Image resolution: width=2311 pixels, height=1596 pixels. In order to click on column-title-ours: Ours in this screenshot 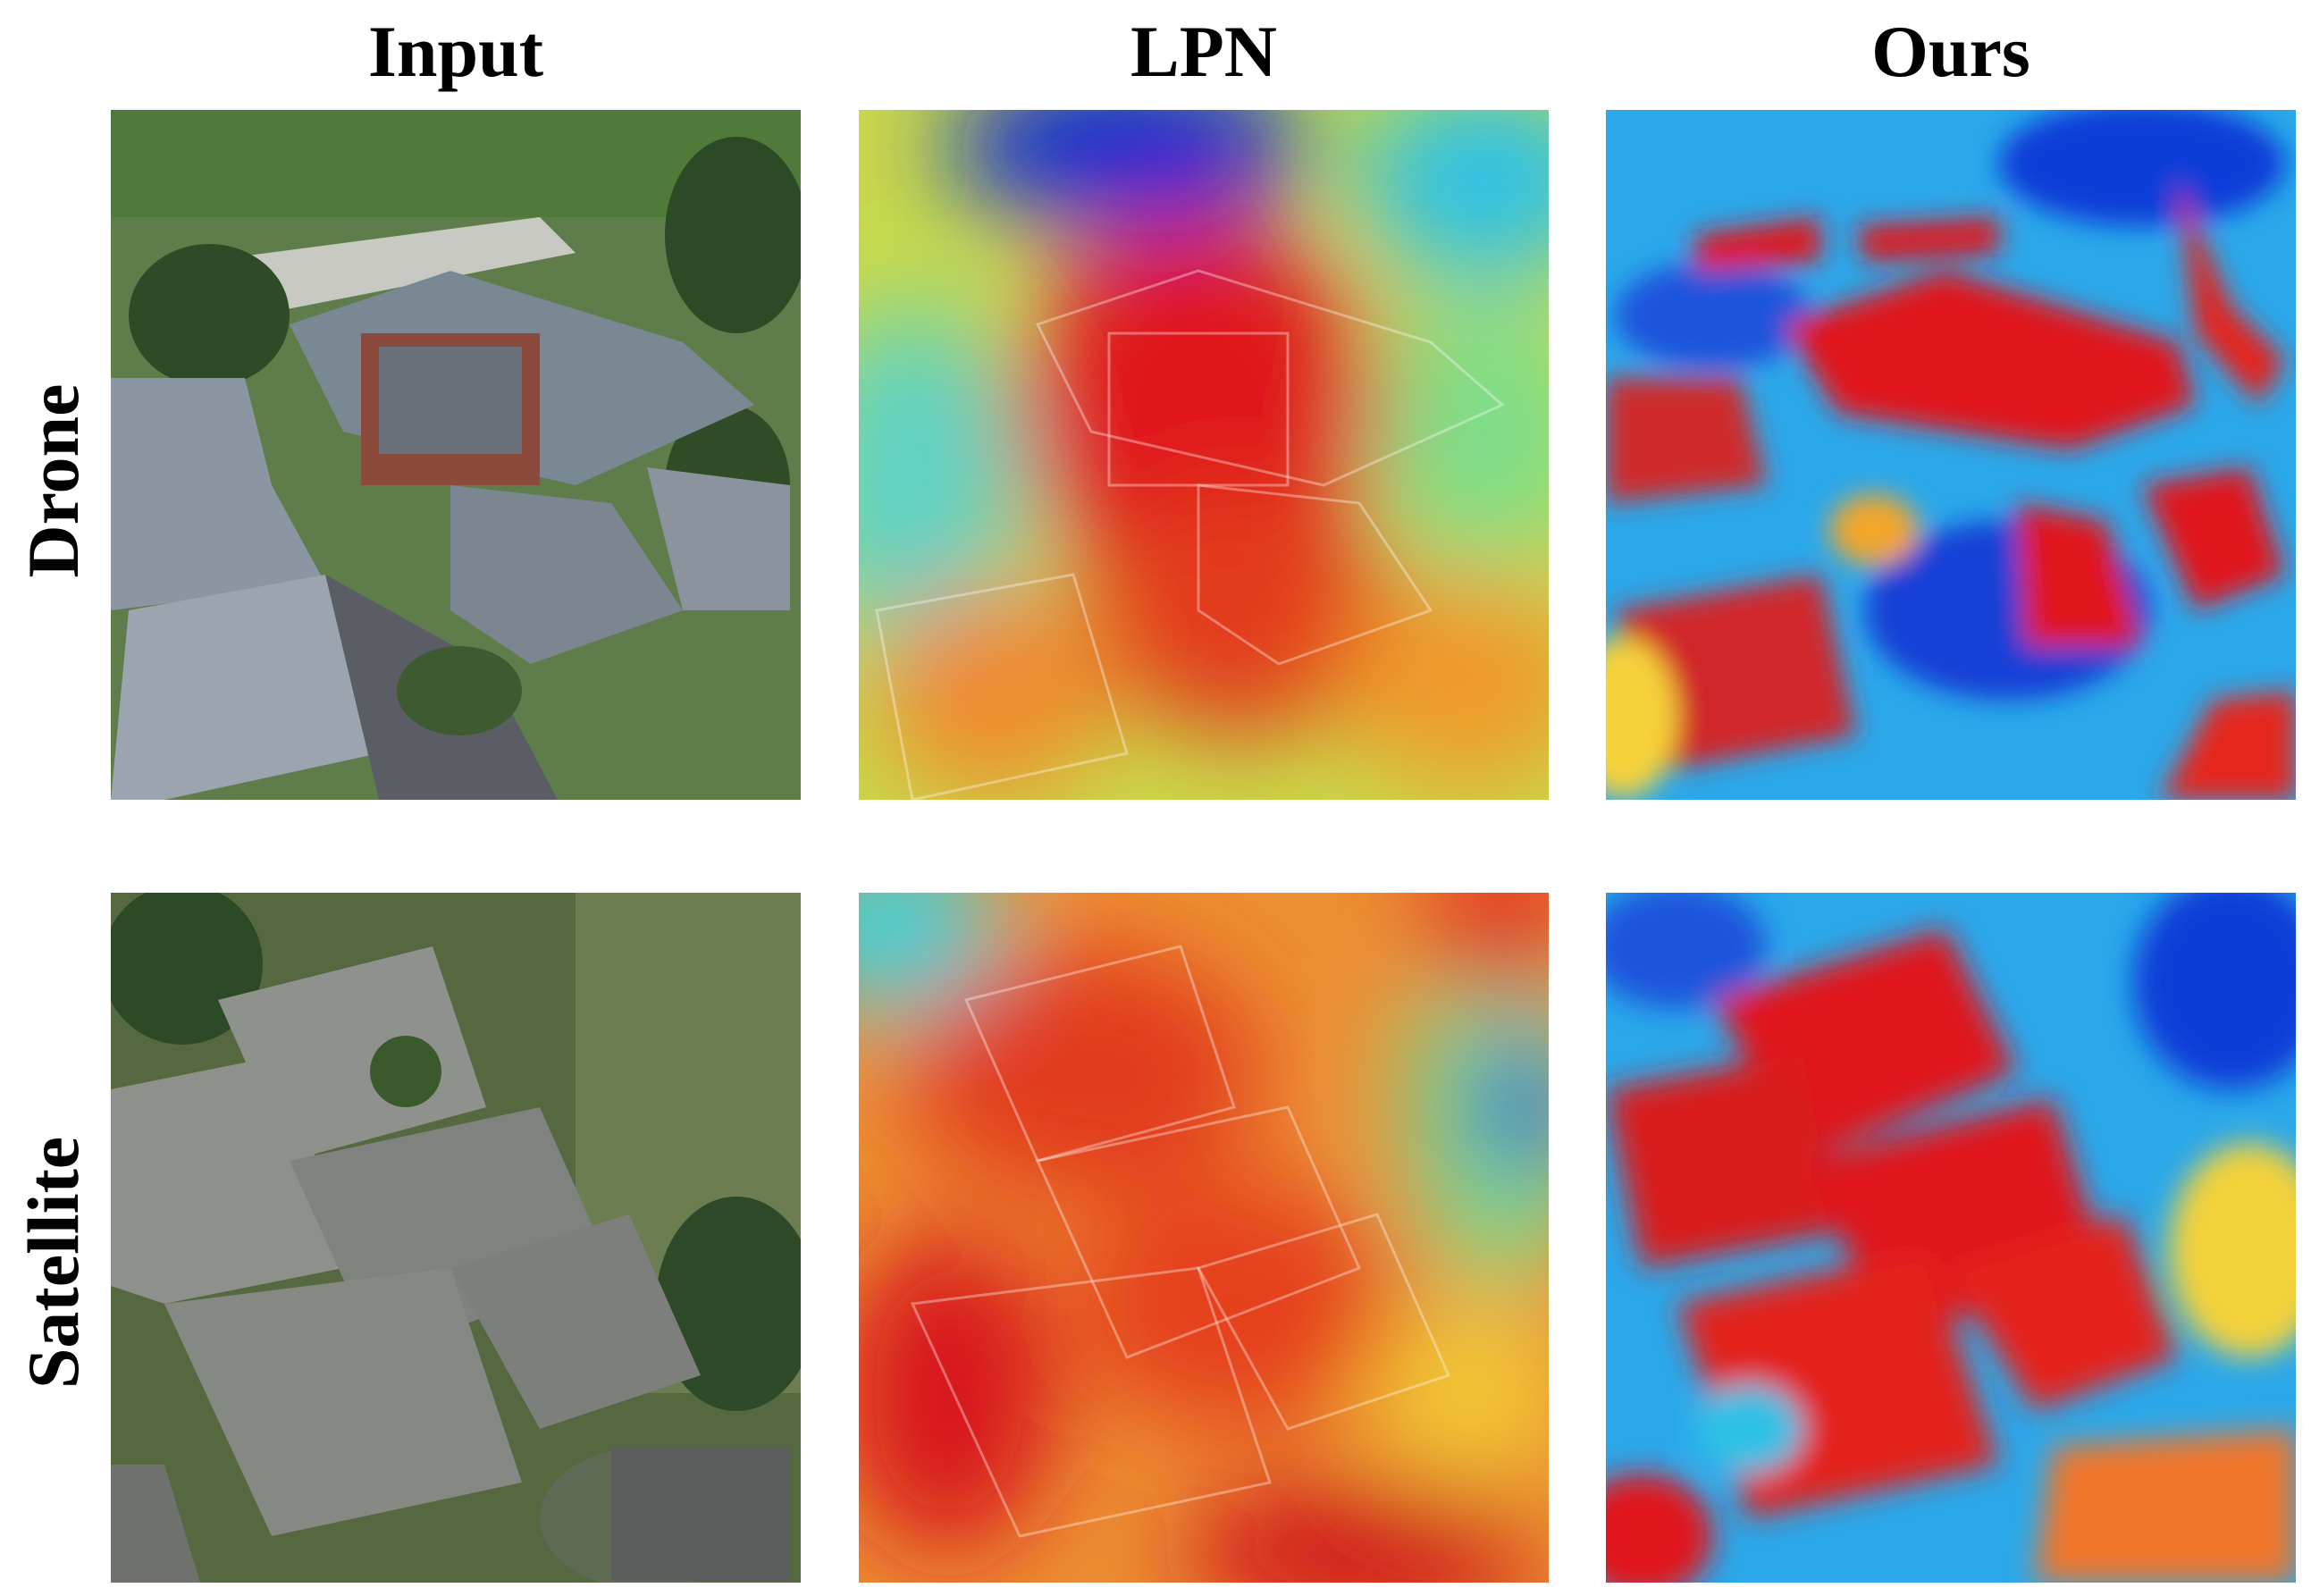, I will do `click(1951, 51)`.